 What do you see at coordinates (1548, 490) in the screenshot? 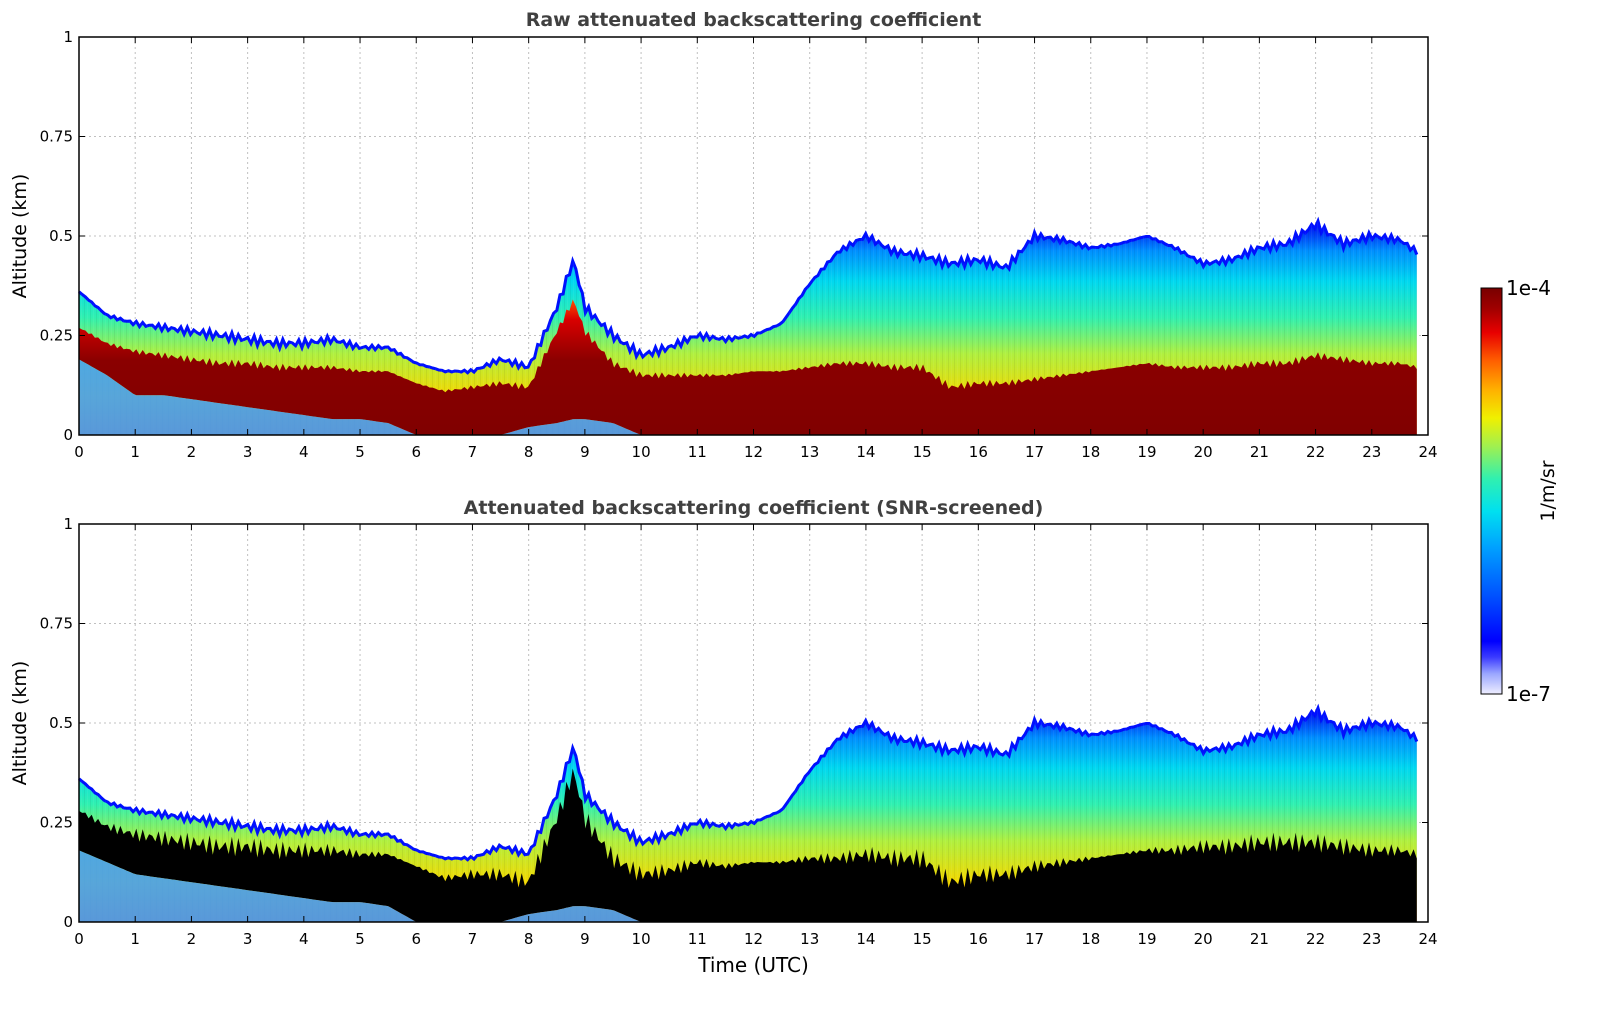
I see `colorbar-label: 1/m/sr` at bounding box center [1548, 490].